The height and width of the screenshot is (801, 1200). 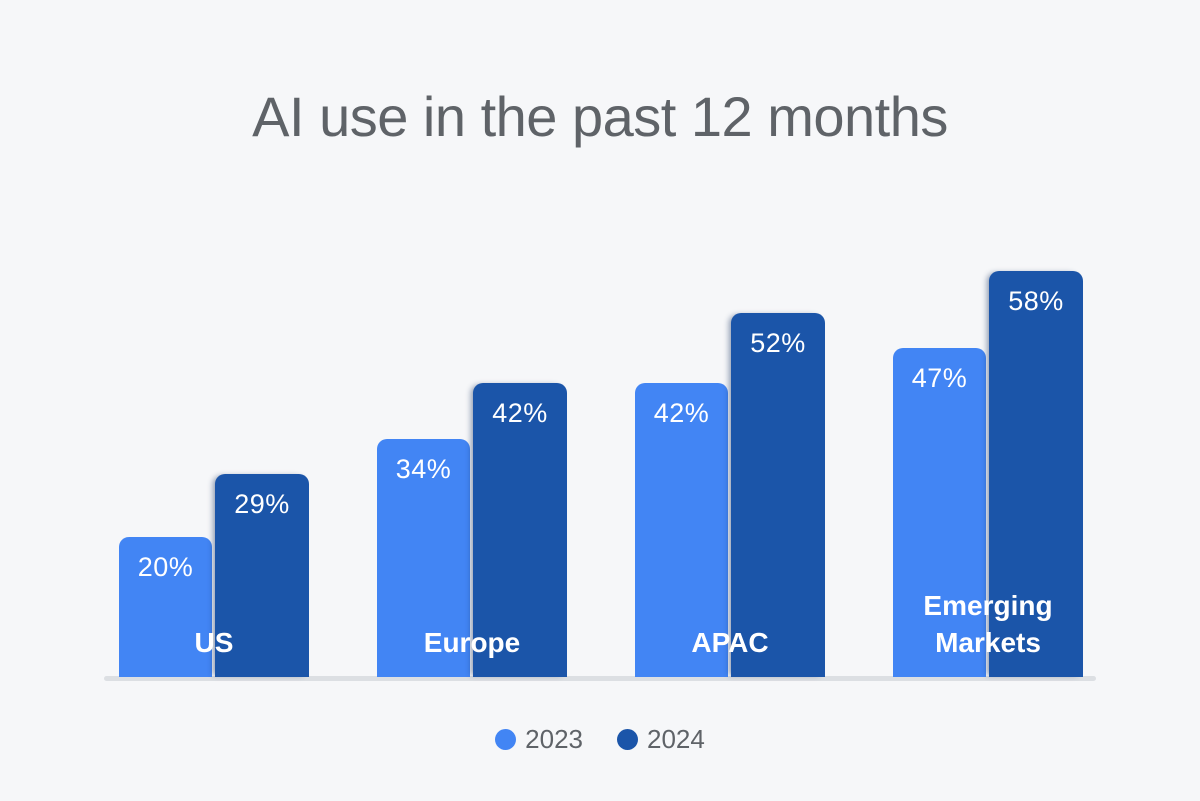 What do you see at coordinates (988, 474) in the screenshot?
I see `bar-group-emerging-markets: 47% 58% Emerging Markets` at bounding box center [988, 474].